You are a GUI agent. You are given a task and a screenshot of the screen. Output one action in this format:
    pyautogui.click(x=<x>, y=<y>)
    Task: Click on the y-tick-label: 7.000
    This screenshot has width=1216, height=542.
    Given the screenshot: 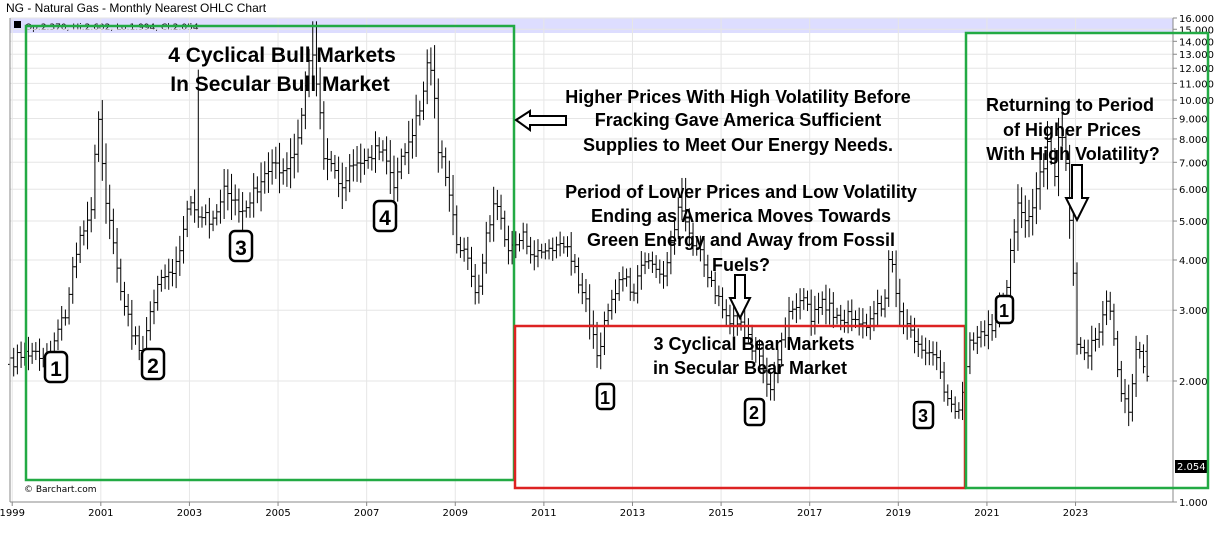 What is the action you would take?
    pyautogui.click(x=1193, y=163)
    